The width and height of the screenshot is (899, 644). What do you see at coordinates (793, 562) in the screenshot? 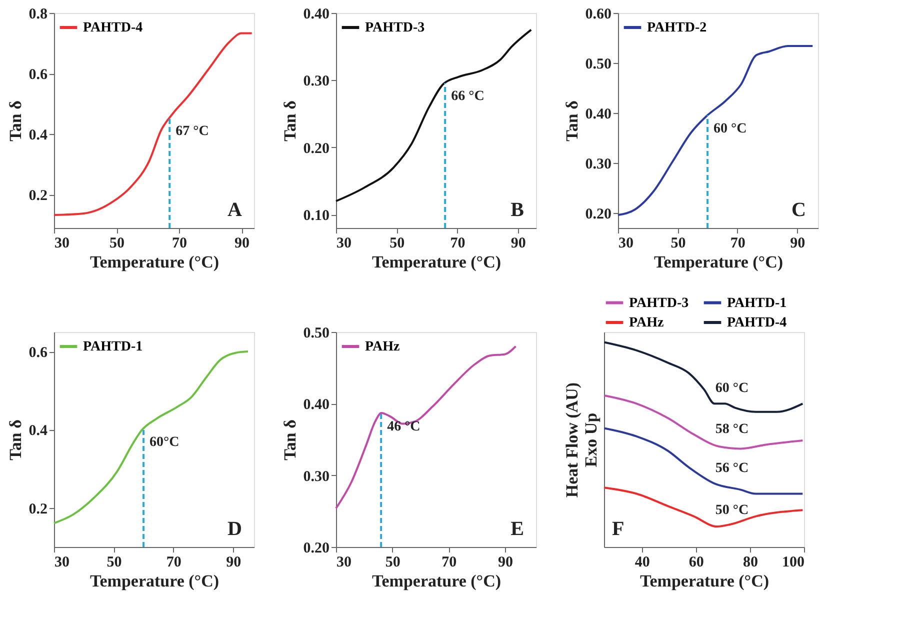
I see `x-tick-label: 100` at bounding box center [793, 562].